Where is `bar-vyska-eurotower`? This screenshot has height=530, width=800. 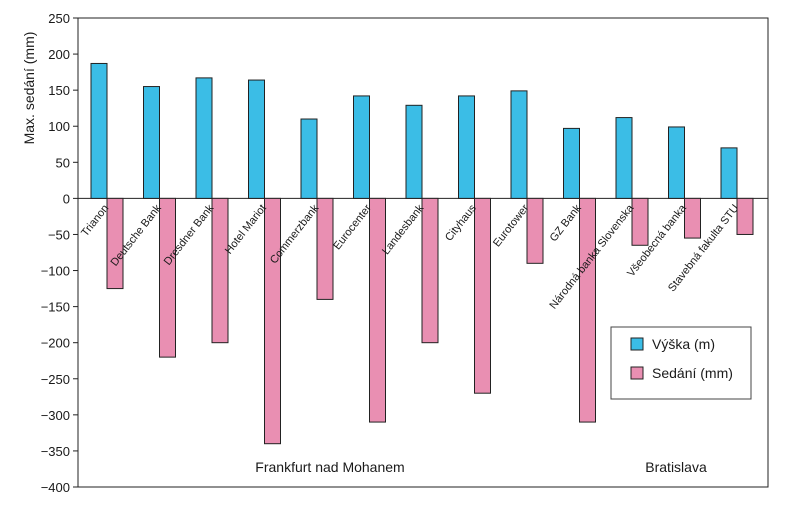
bar-vyska-eurotower is located at coordinates (519, 144).